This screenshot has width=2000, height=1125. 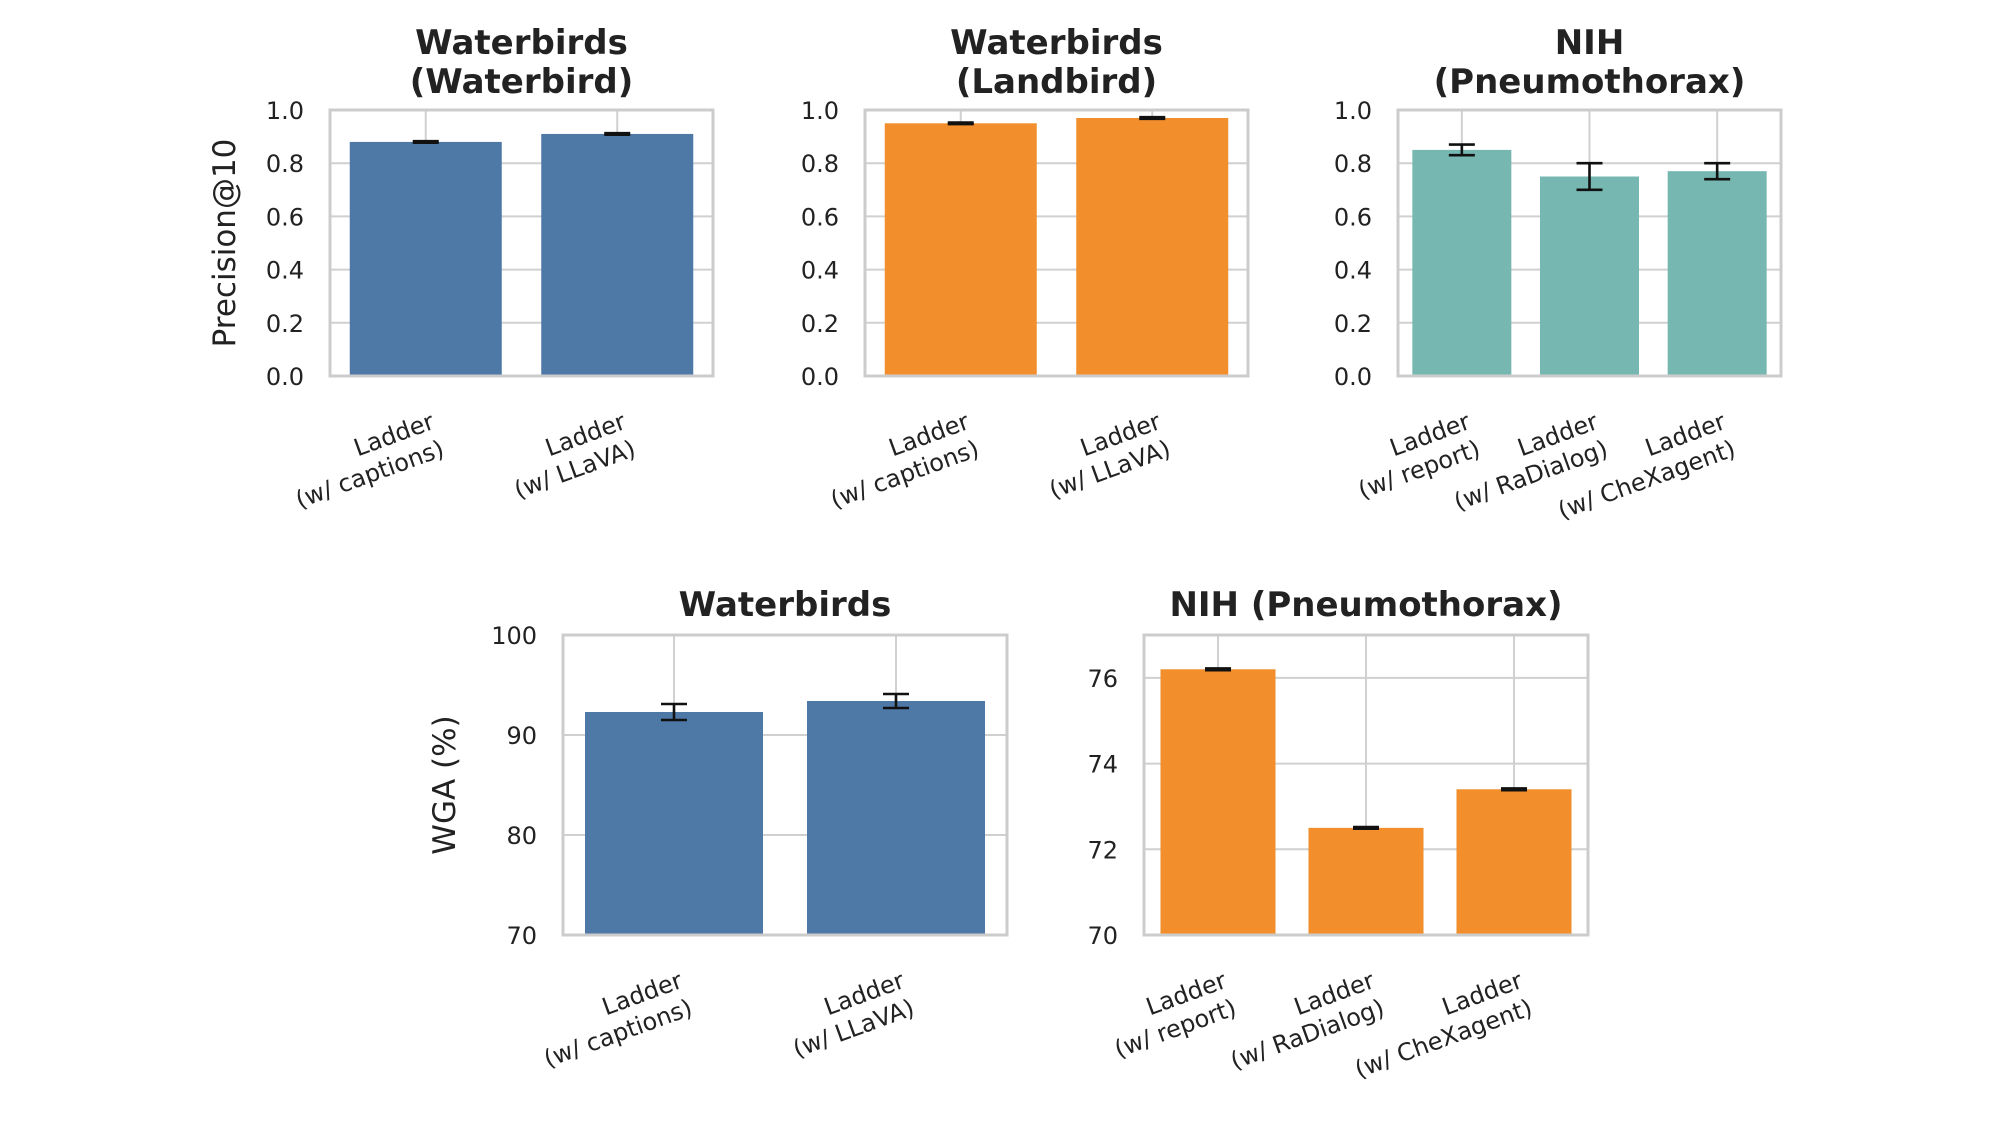 What do you see at coordinates (1102, 679) in the screenshot?
I see `y-tick-label: 76` at bounding box center [1102, 679].